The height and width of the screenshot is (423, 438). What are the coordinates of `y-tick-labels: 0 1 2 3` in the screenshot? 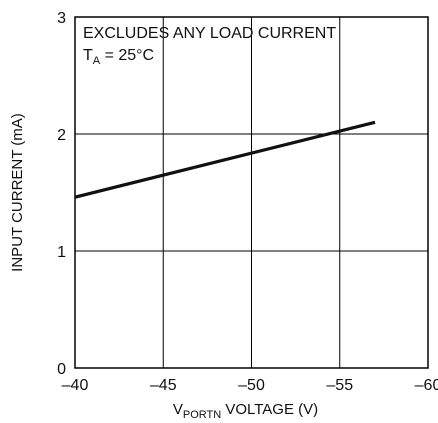 It's located at (61, 194).